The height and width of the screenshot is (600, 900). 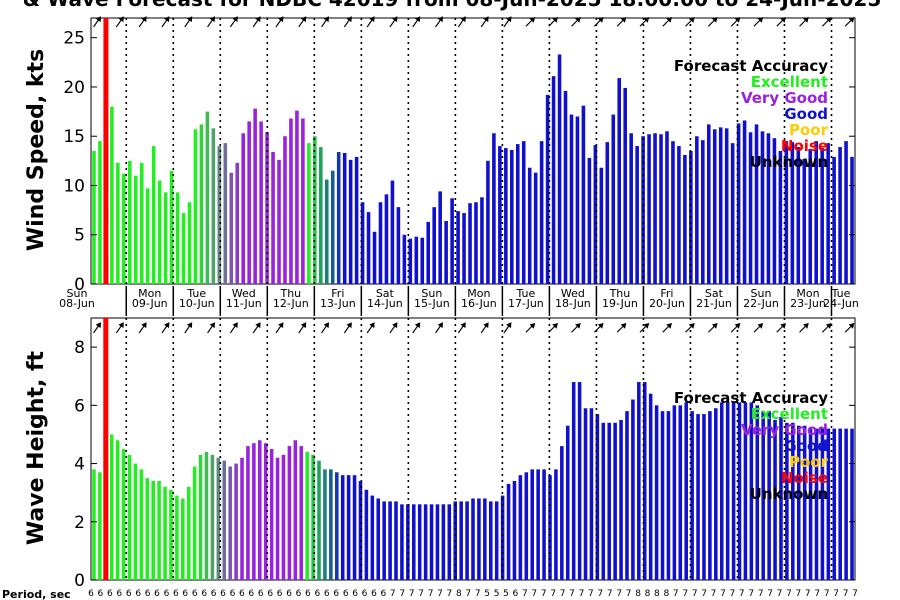 What do you see at coordinates (807, 293) in the screenshot?
I see `day-of-week-label: Mon` at bounding box center [807, 293].